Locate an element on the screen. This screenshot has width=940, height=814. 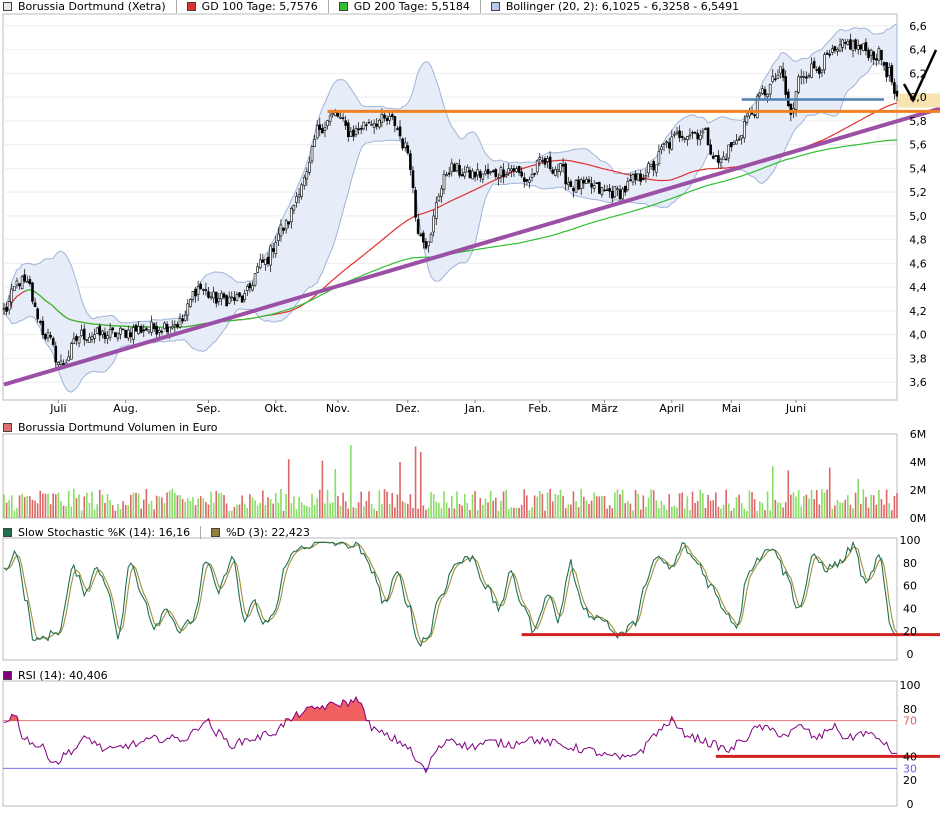
x-tick-label: Aug. is located at coordinates (125, 408).